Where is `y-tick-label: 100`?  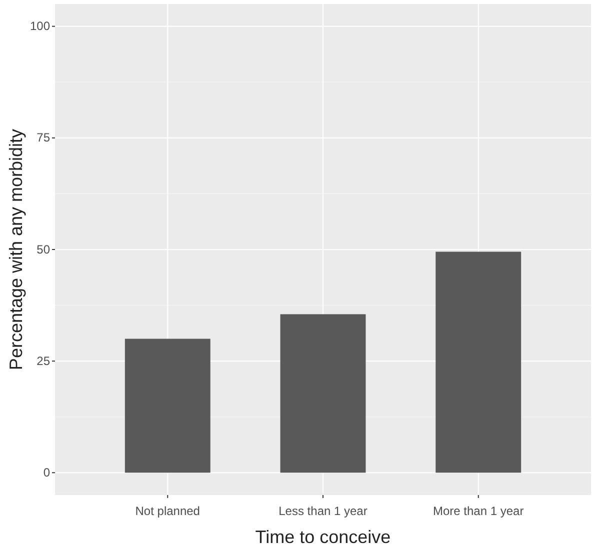
y-tick-label: 100 is located at coordinates (40, 26).